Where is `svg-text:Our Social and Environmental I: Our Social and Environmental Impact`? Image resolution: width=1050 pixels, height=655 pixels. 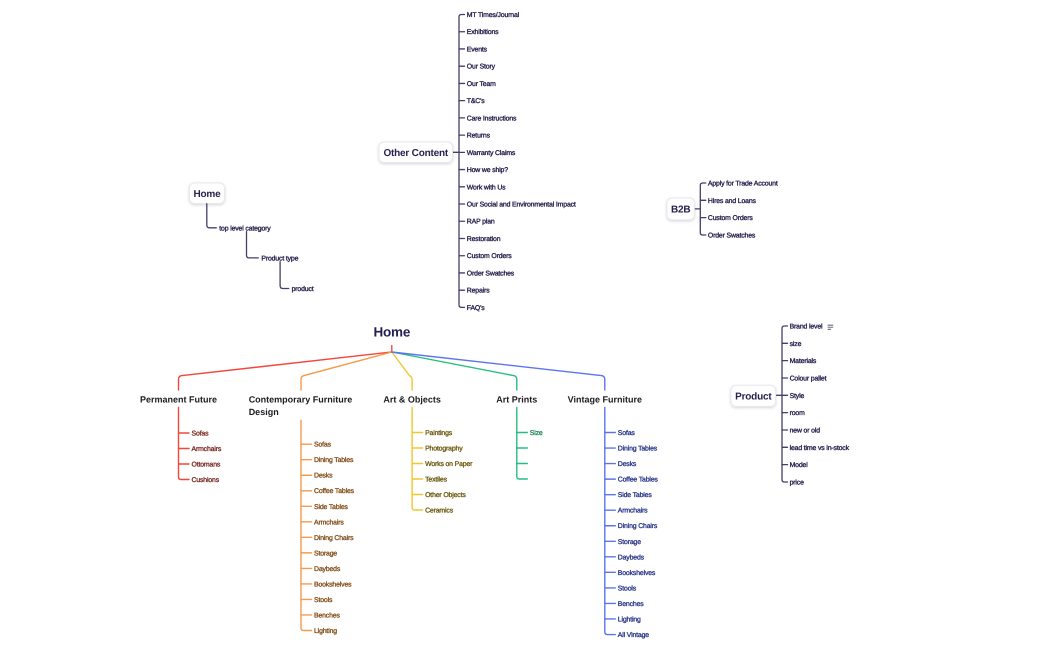 svg-text:Our Social and Environmental I: Our Social and Environmental Impact is located at coordinates (521, 205).